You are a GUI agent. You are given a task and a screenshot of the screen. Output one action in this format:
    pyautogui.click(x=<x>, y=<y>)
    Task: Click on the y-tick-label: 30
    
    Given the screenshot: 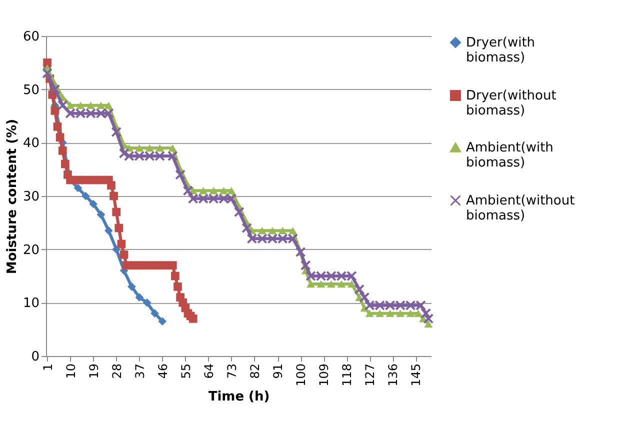 What is the action you would take?
    pyautogui.click(x=31, y=197)
    